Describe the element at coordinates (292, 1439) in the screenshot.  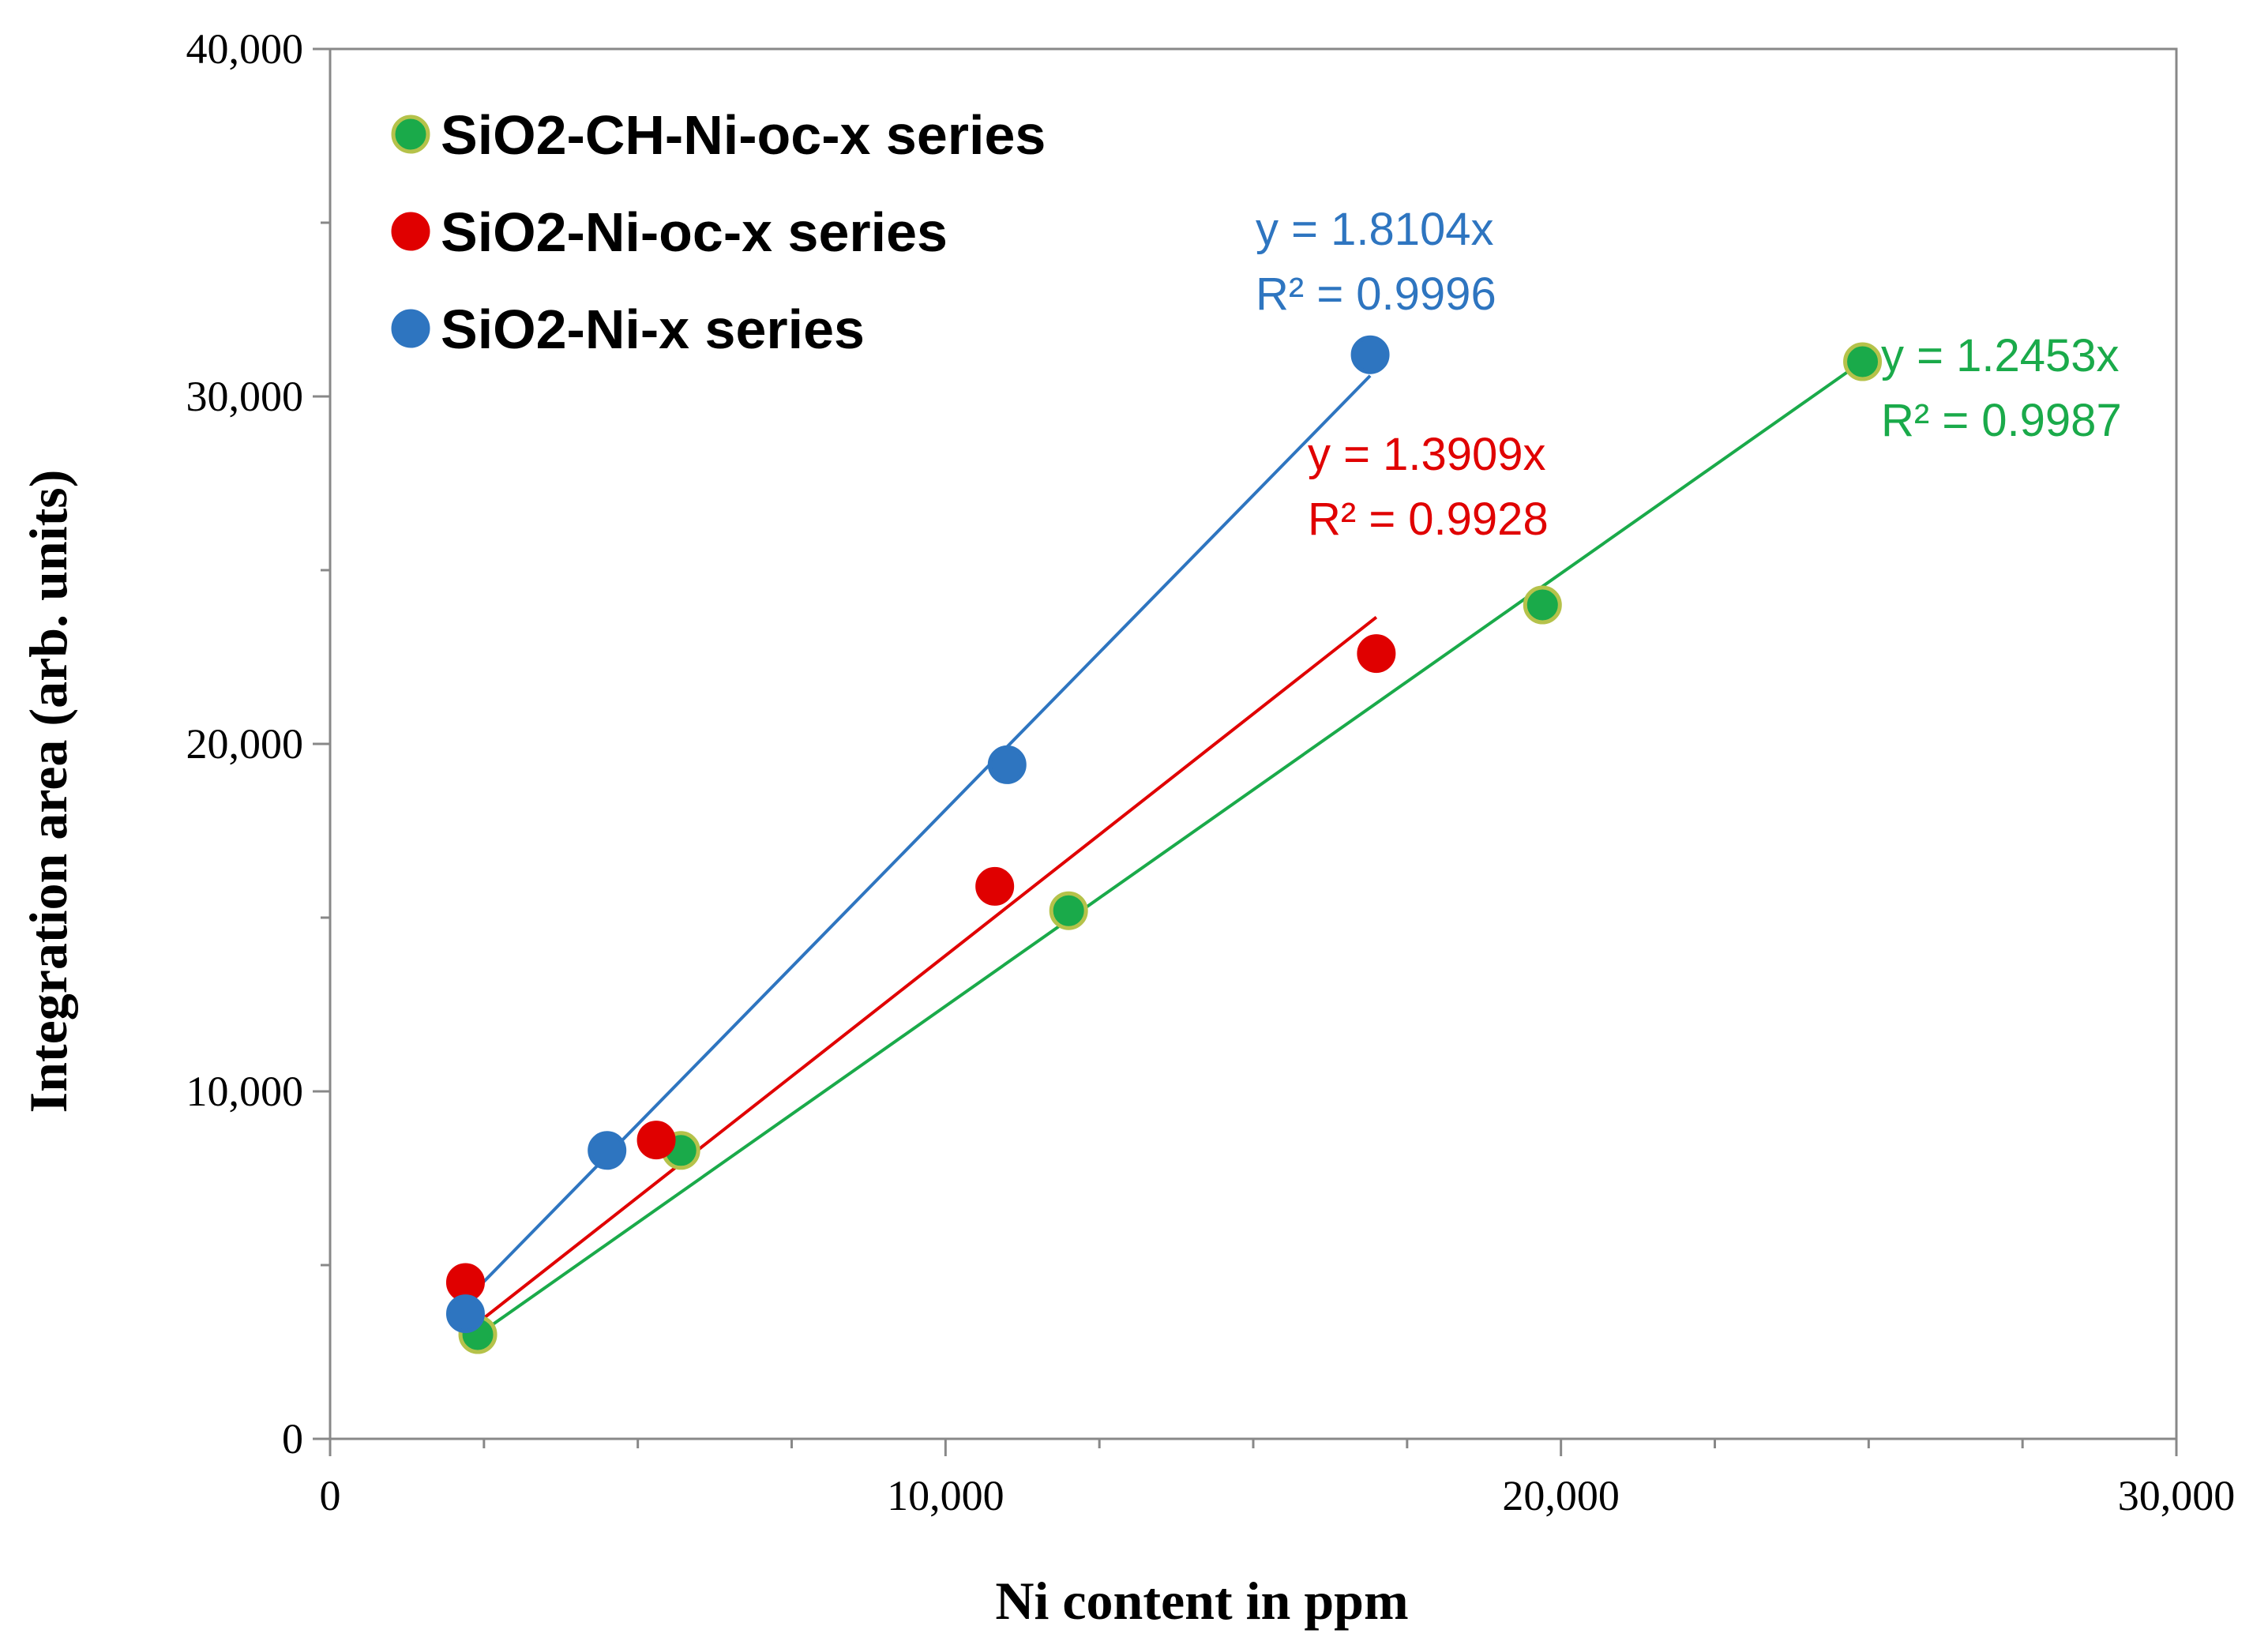
I see `y-tick-label: 0` at that location.